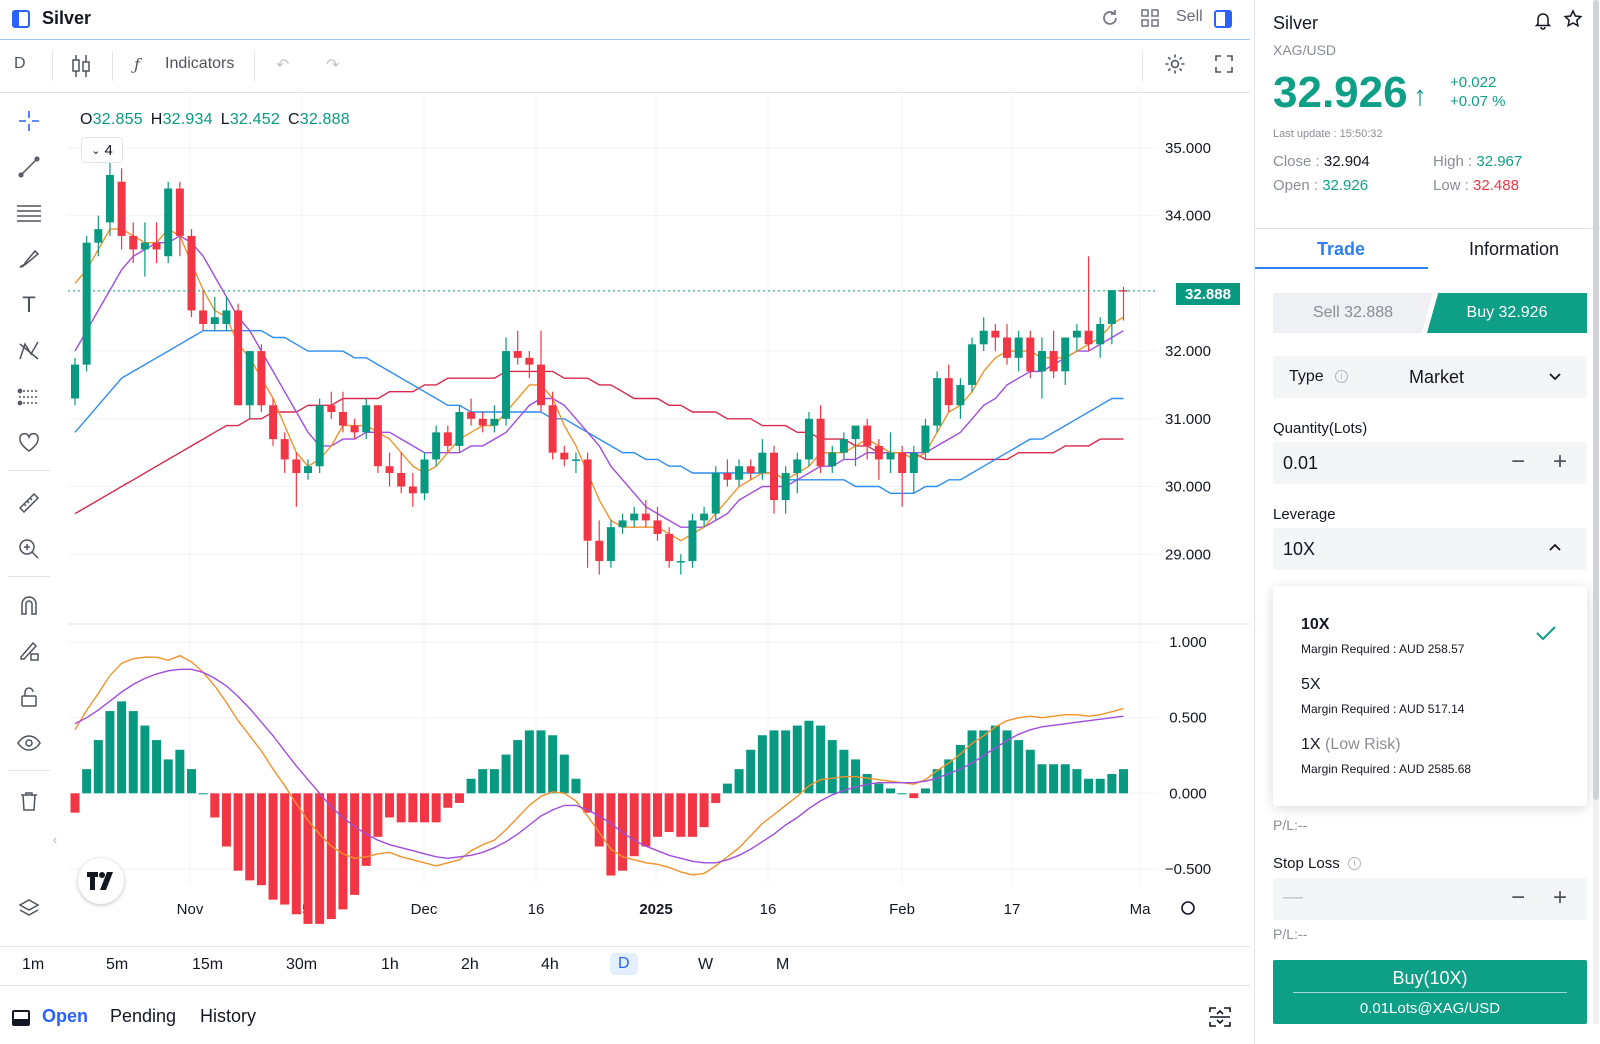 The image size is (1600, 1044). I want to click on timeframe-d: D, so click(624, 964).